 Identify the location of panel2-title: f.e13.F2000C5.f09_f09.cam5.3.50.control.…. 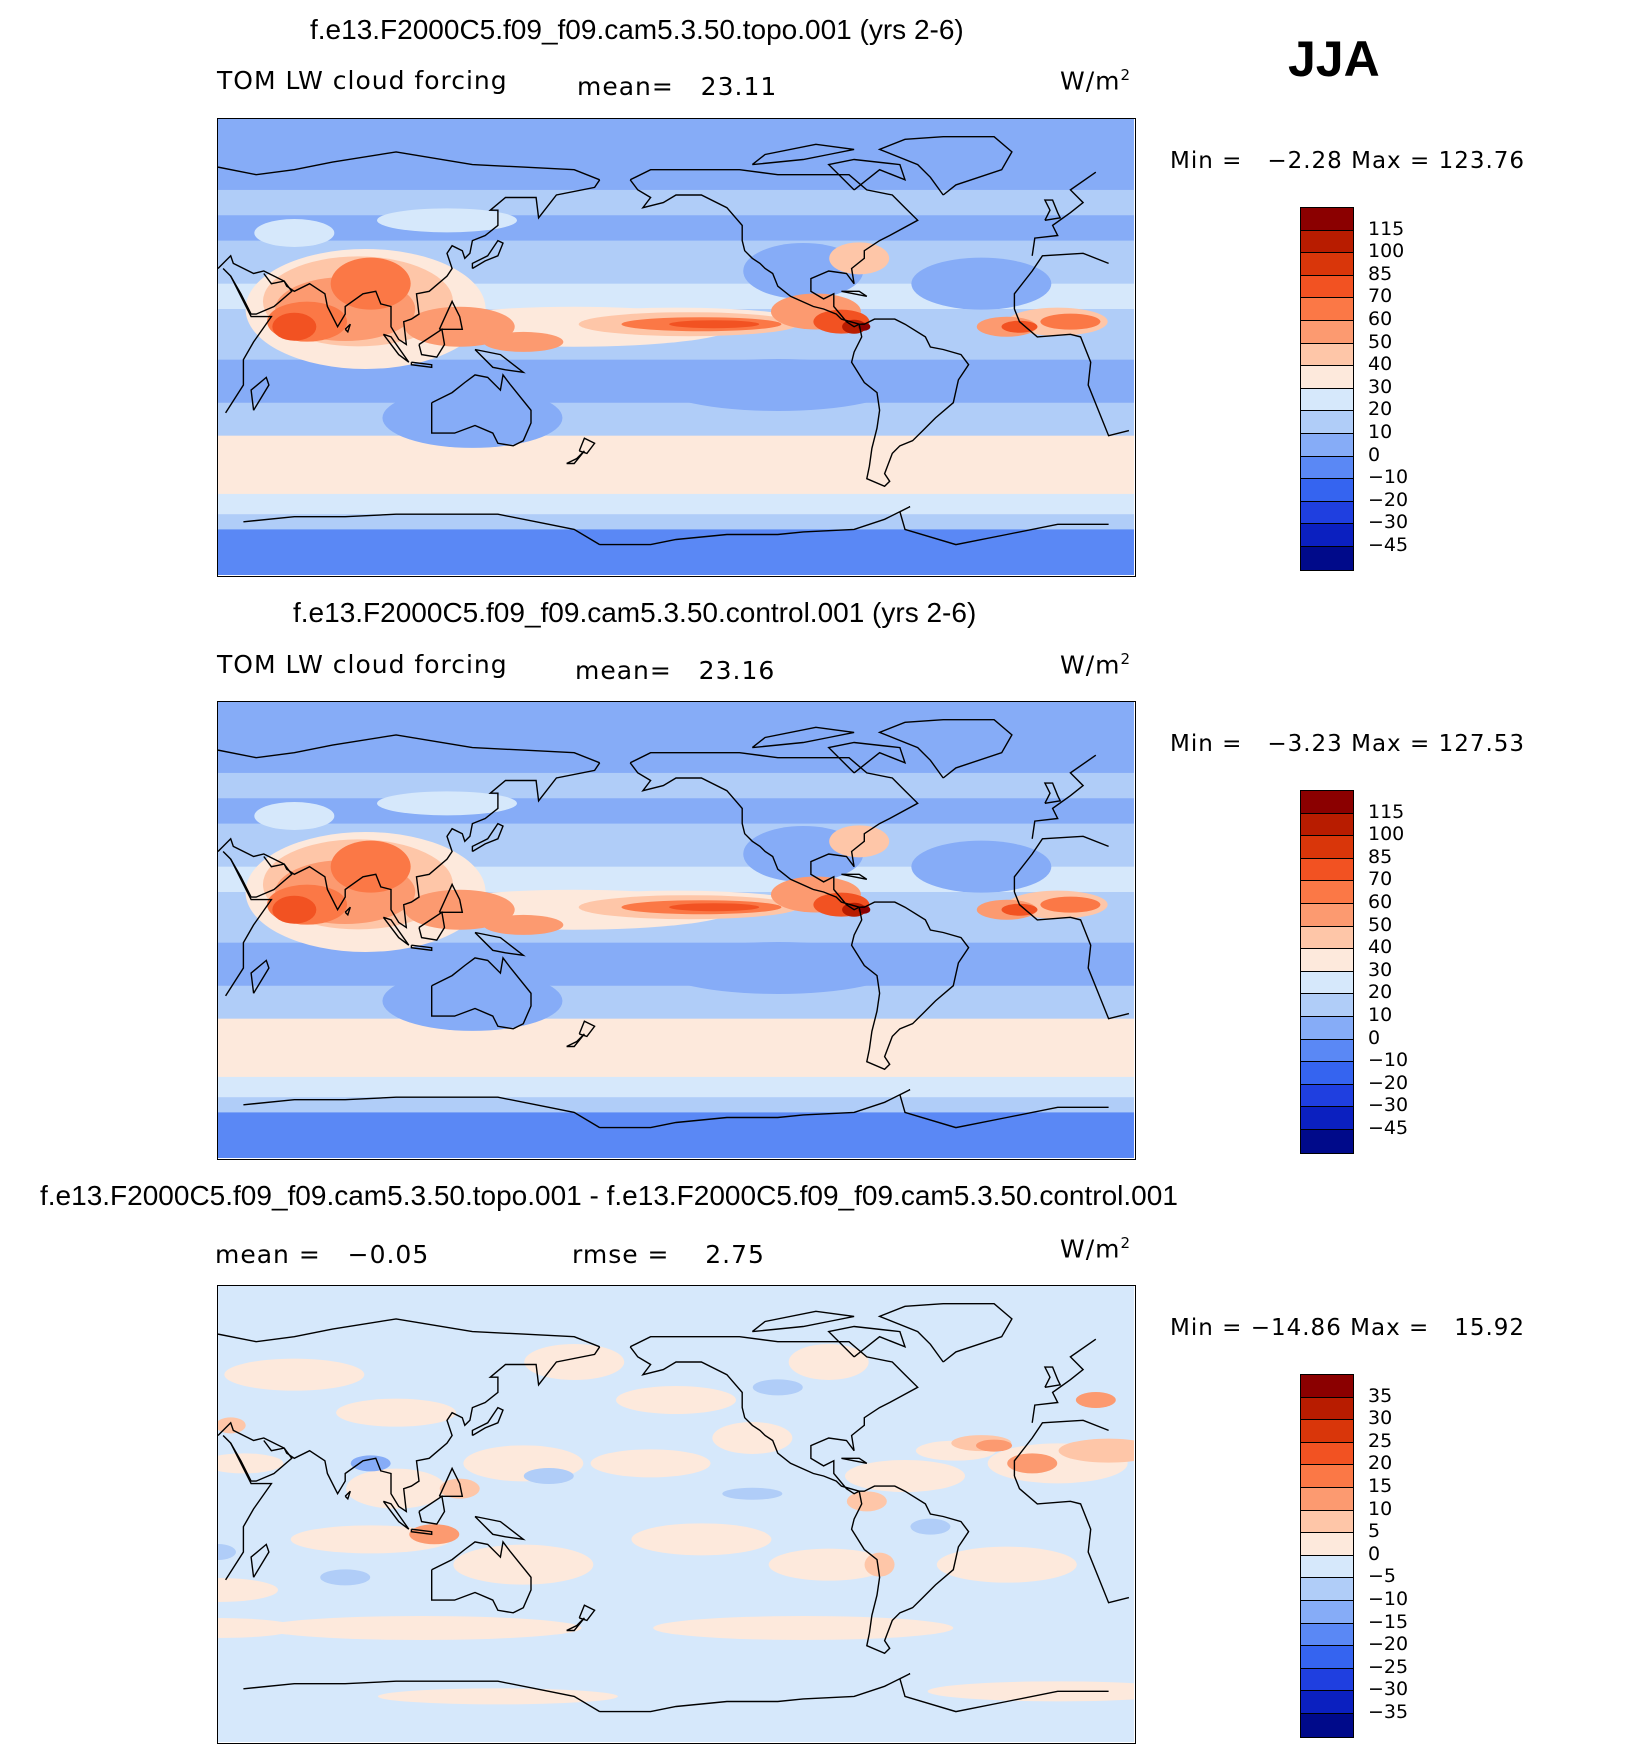
(635, 612).